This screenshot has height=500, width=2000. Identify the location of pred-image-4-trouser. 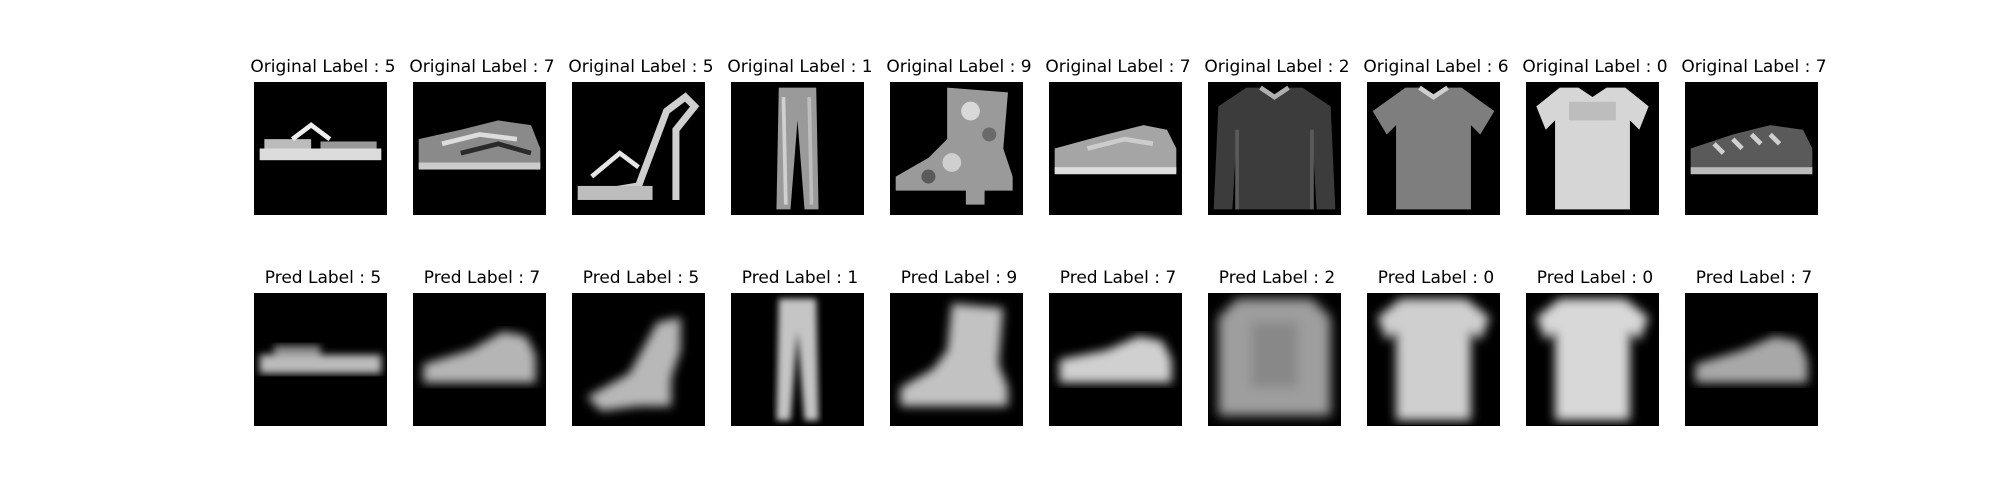
(797, 359).